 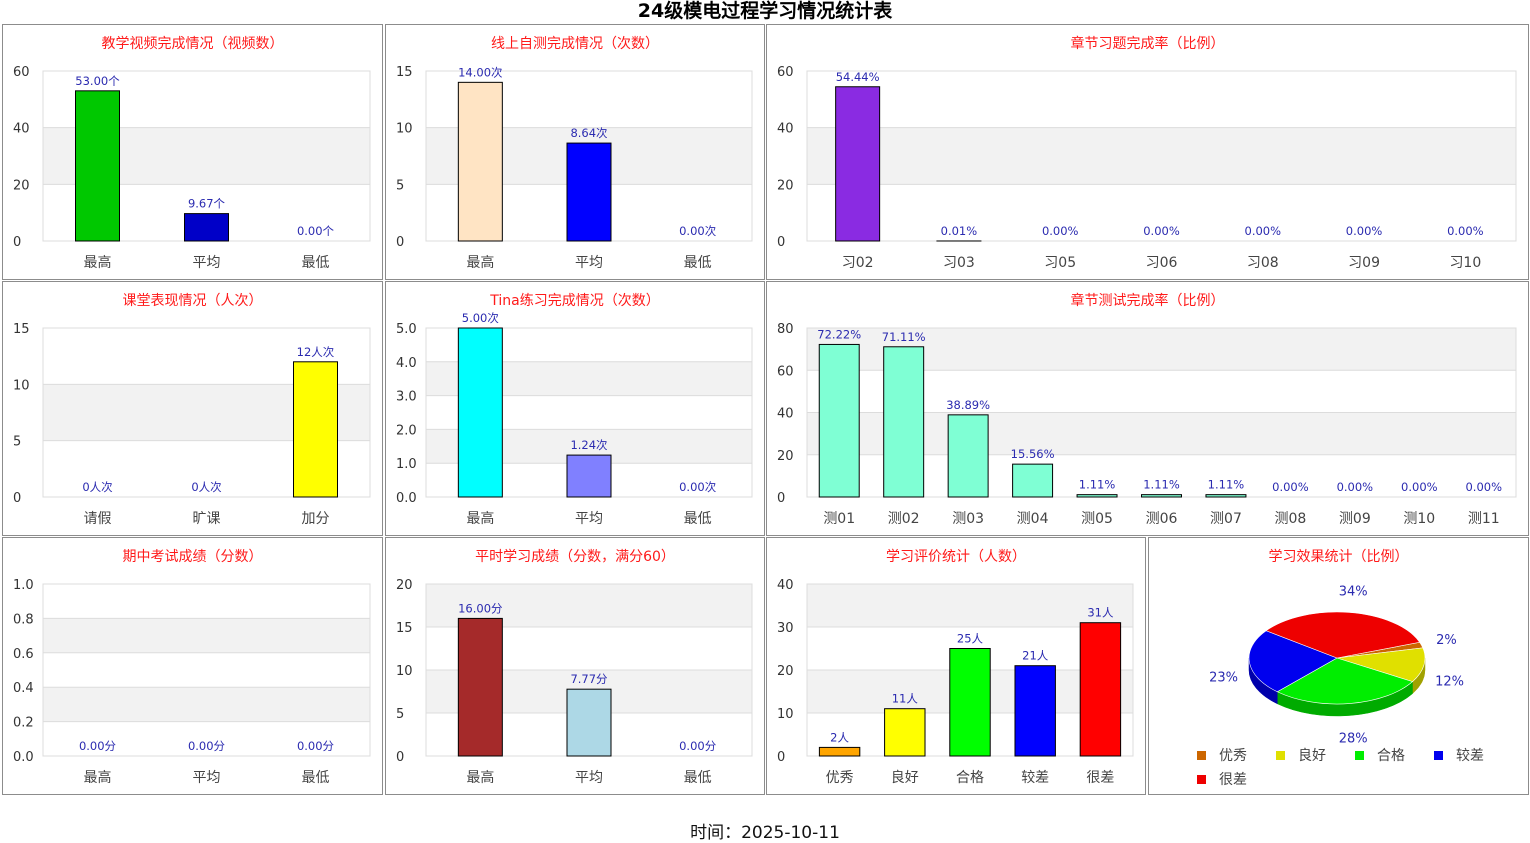 I want to click on y-tick-label: 40, so click(x=785, y=585).